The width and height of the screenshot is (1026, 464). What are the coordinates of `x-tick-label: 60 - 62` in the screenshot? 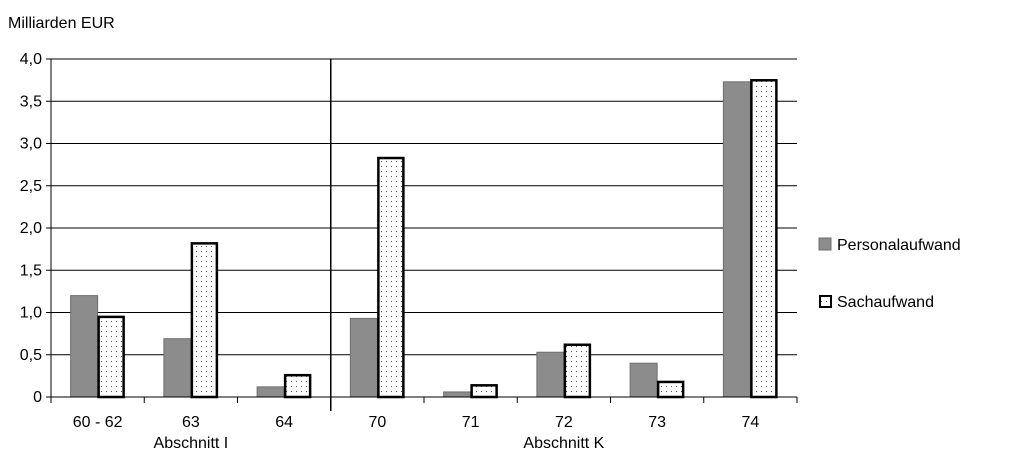 It's located at (98, 422).